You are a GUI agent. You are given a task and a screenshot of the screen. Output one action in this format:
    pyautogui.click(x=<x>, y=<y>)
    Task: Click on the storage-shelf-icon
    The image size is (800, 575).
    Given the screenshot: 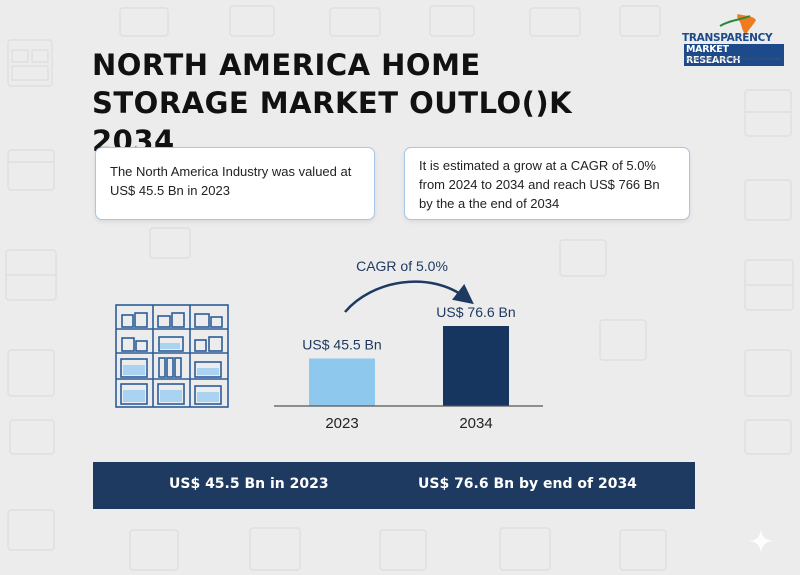 What is the action you would take?
    pyautogui.click(x=172, y=356)
    